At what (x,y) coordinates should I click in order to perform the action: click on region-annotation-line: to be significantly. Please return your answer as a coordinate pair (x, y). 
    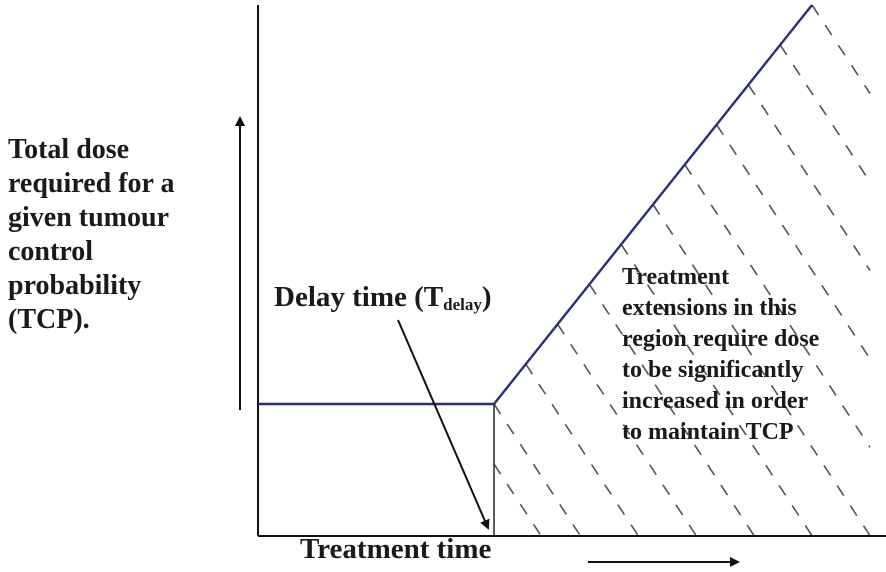
    Looking at the image, I should click on (713, 370).